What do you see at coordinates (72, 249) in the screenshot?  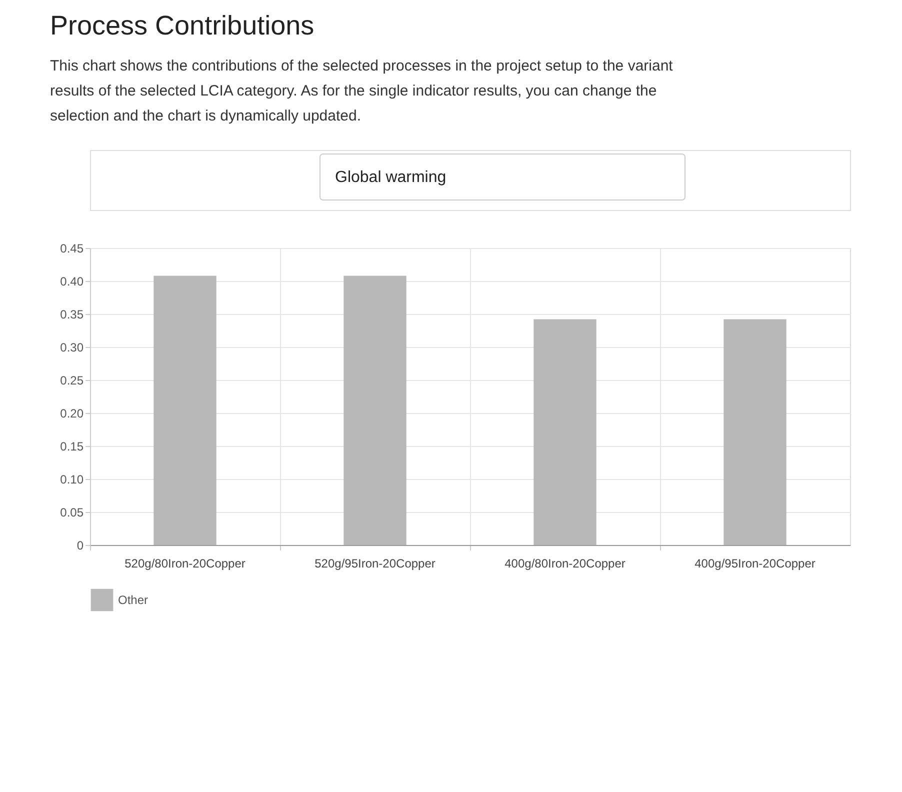 I see `y-tick-label: 0.45` at bounding box center [72, 249].